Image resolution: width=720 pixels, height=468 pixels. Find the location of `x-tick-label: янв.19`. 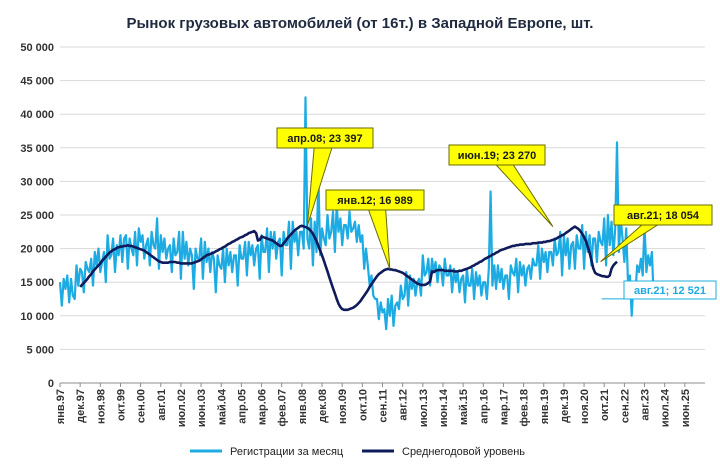

x-tick-label: янв.19 is located at coordinates (545, 406).